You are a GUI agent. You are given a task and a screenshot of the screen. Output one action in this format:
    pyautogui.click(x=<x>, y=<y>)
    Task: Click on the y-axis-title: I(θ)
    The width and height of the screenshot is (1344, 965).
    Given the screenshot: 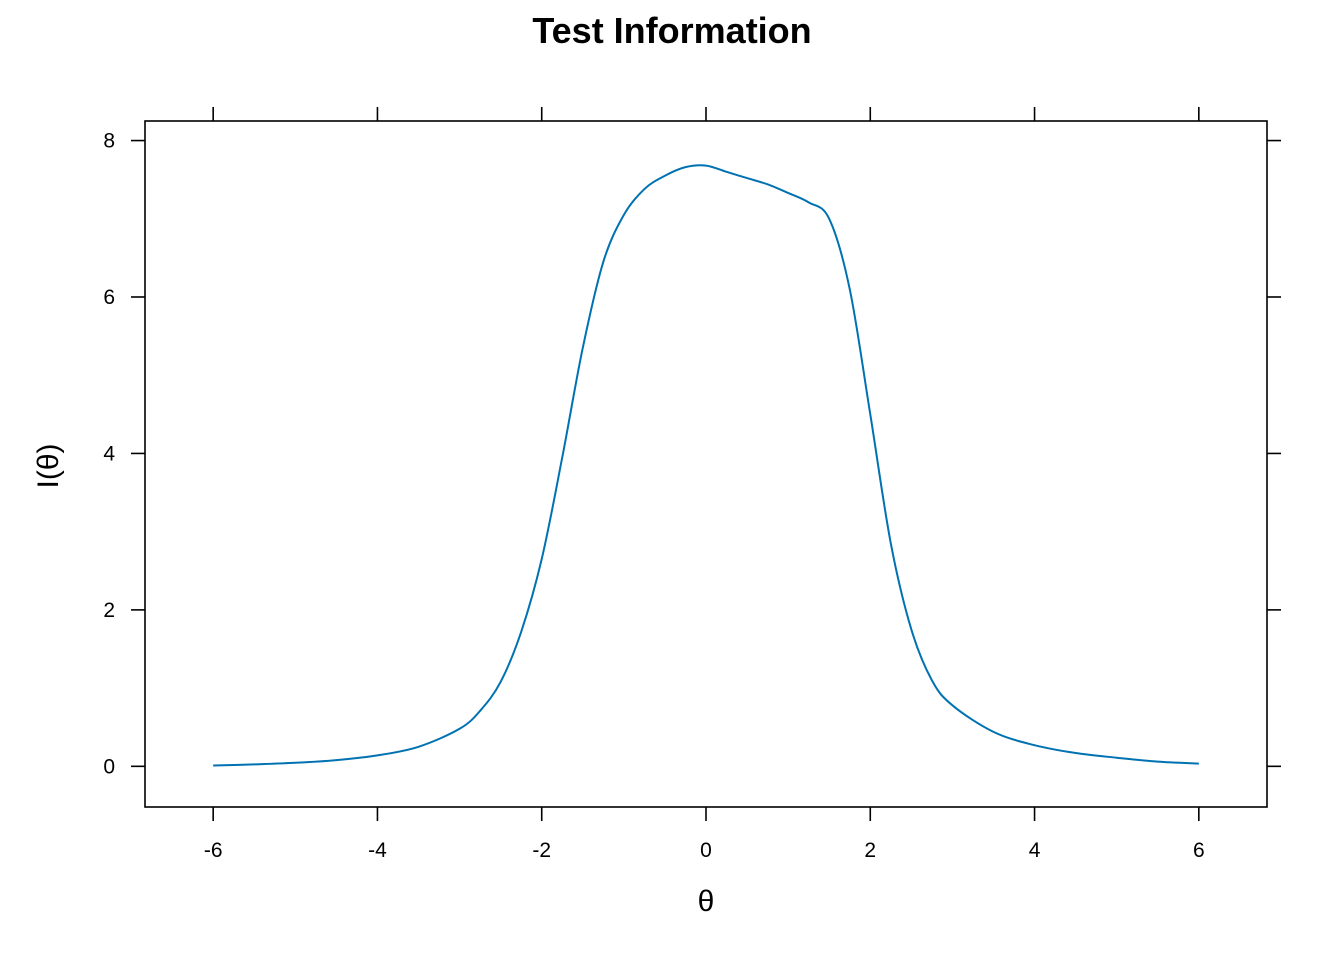 What is the action you would take?
    pyautogui.click(x=48, y=466)
    